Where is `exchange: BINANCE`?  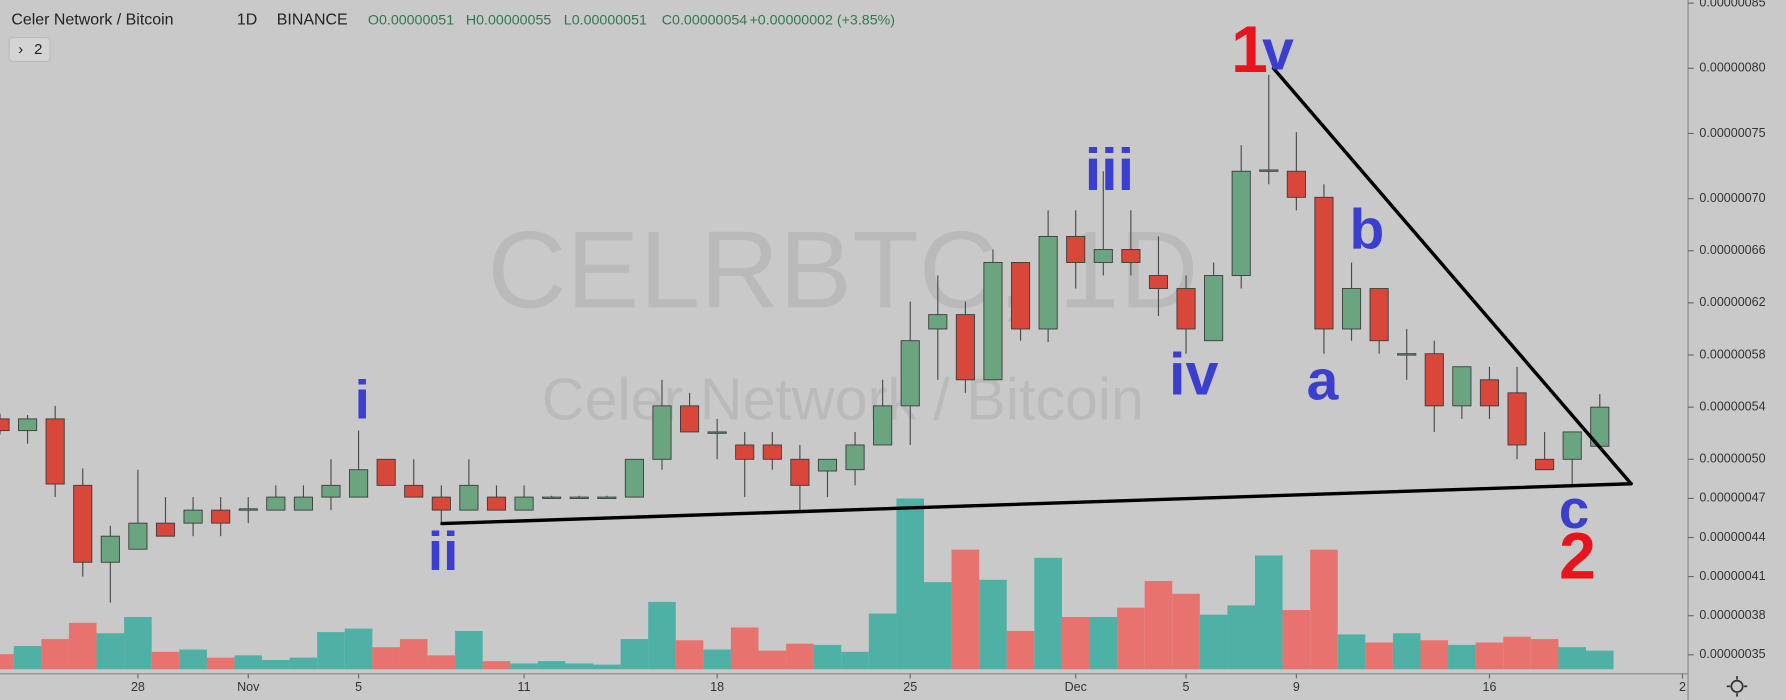
exchange: BINANCE is located at coordinates (312, 20).